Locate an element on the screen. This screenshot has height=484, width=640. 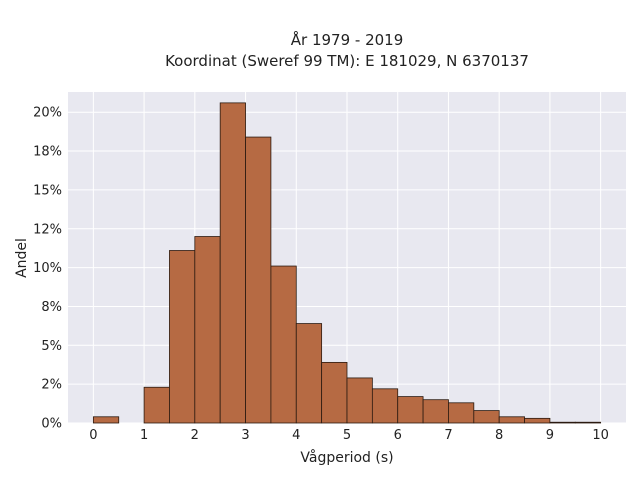
x-tick-label: 2 is located at coordinates (195, 435).